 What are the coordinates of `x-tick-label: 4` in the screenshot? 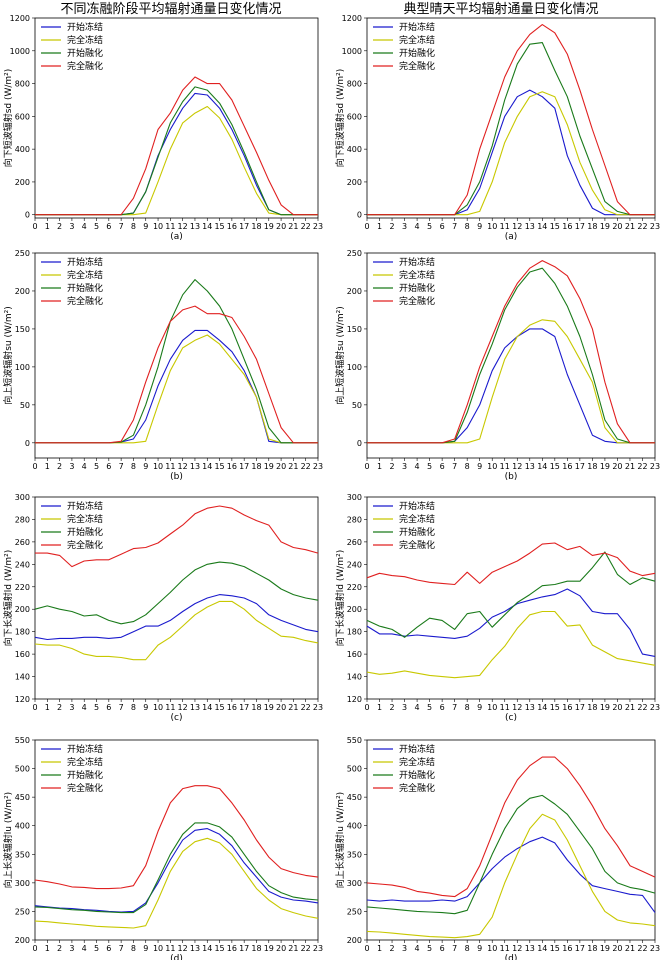 It's located at (417, 707).